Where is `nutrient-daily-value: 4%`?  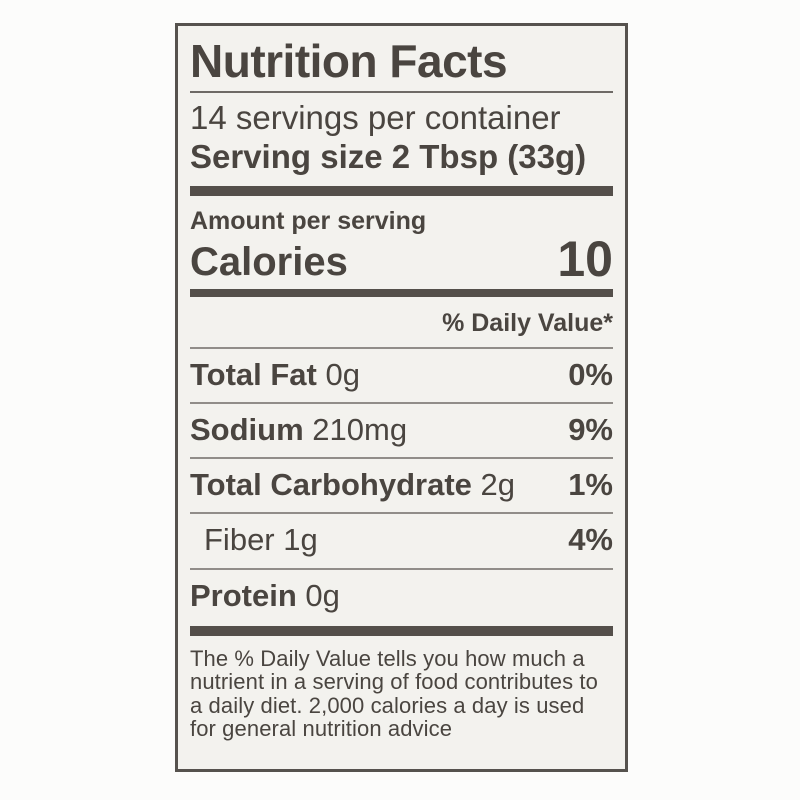
nutrient-daily-value: 4% is located at coordinates (590, 540).